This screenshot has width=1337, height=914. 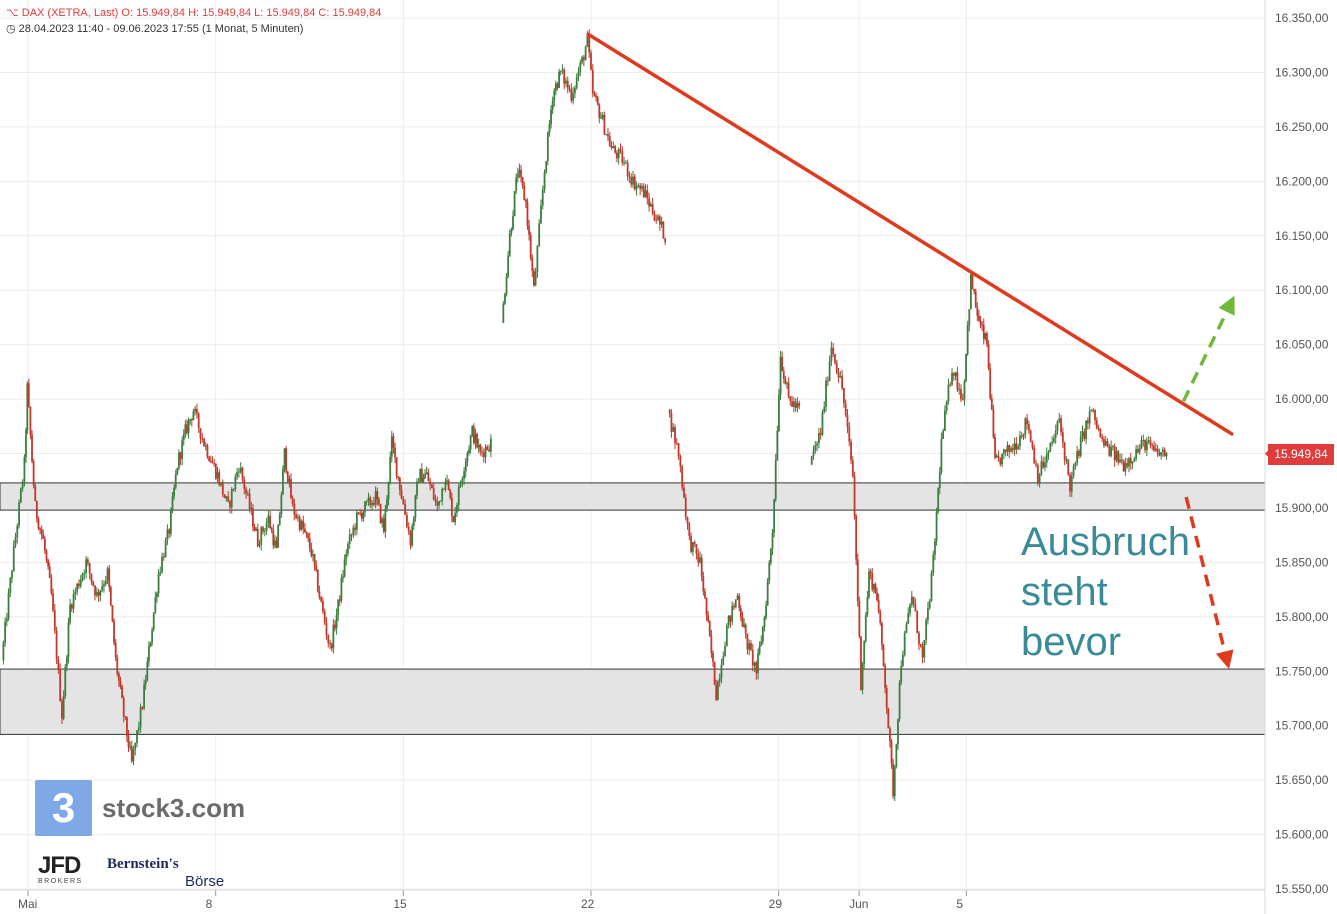 I want to click on instrument-name: DAX (XETRA, Last), so click(x=70, y=13).